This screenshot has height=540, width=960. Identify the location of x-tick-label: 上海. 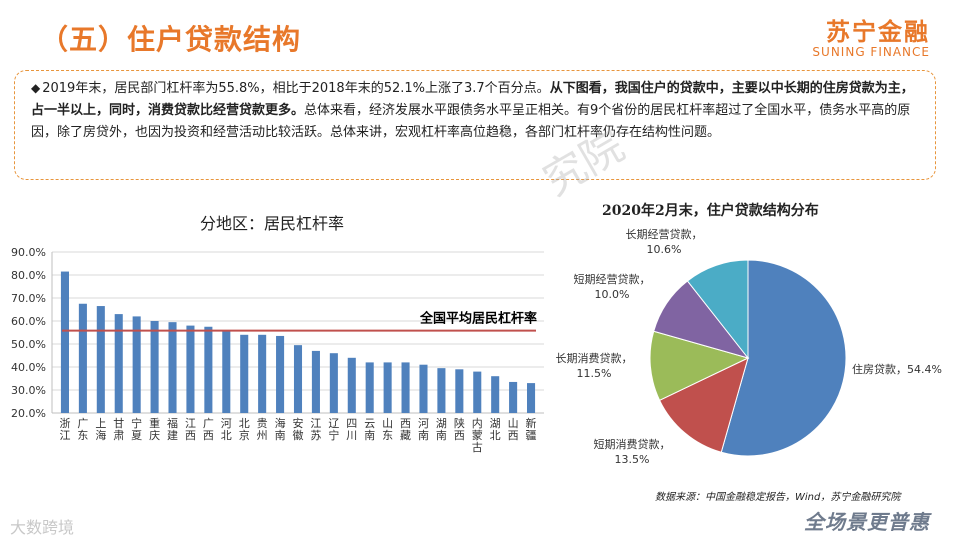
(100, 429).